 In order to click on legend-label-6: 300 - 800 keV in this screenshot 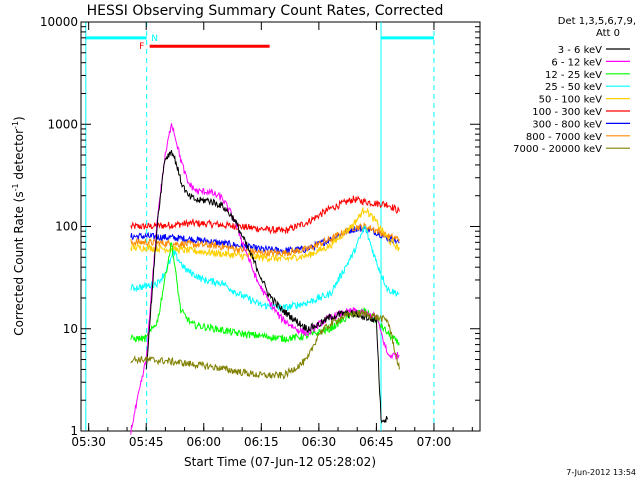, I will do `click(567, 124)`.